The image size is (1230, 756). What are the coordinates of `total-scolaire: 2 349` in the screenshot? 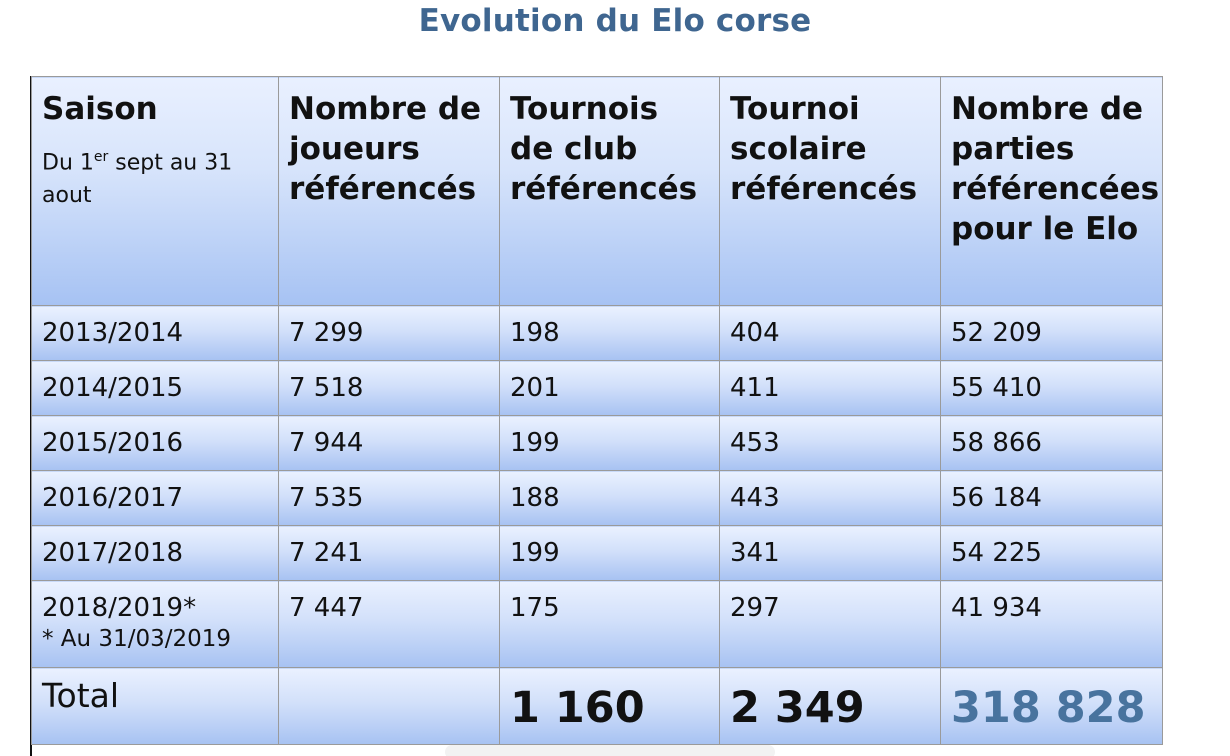 It's located at (830, 706).